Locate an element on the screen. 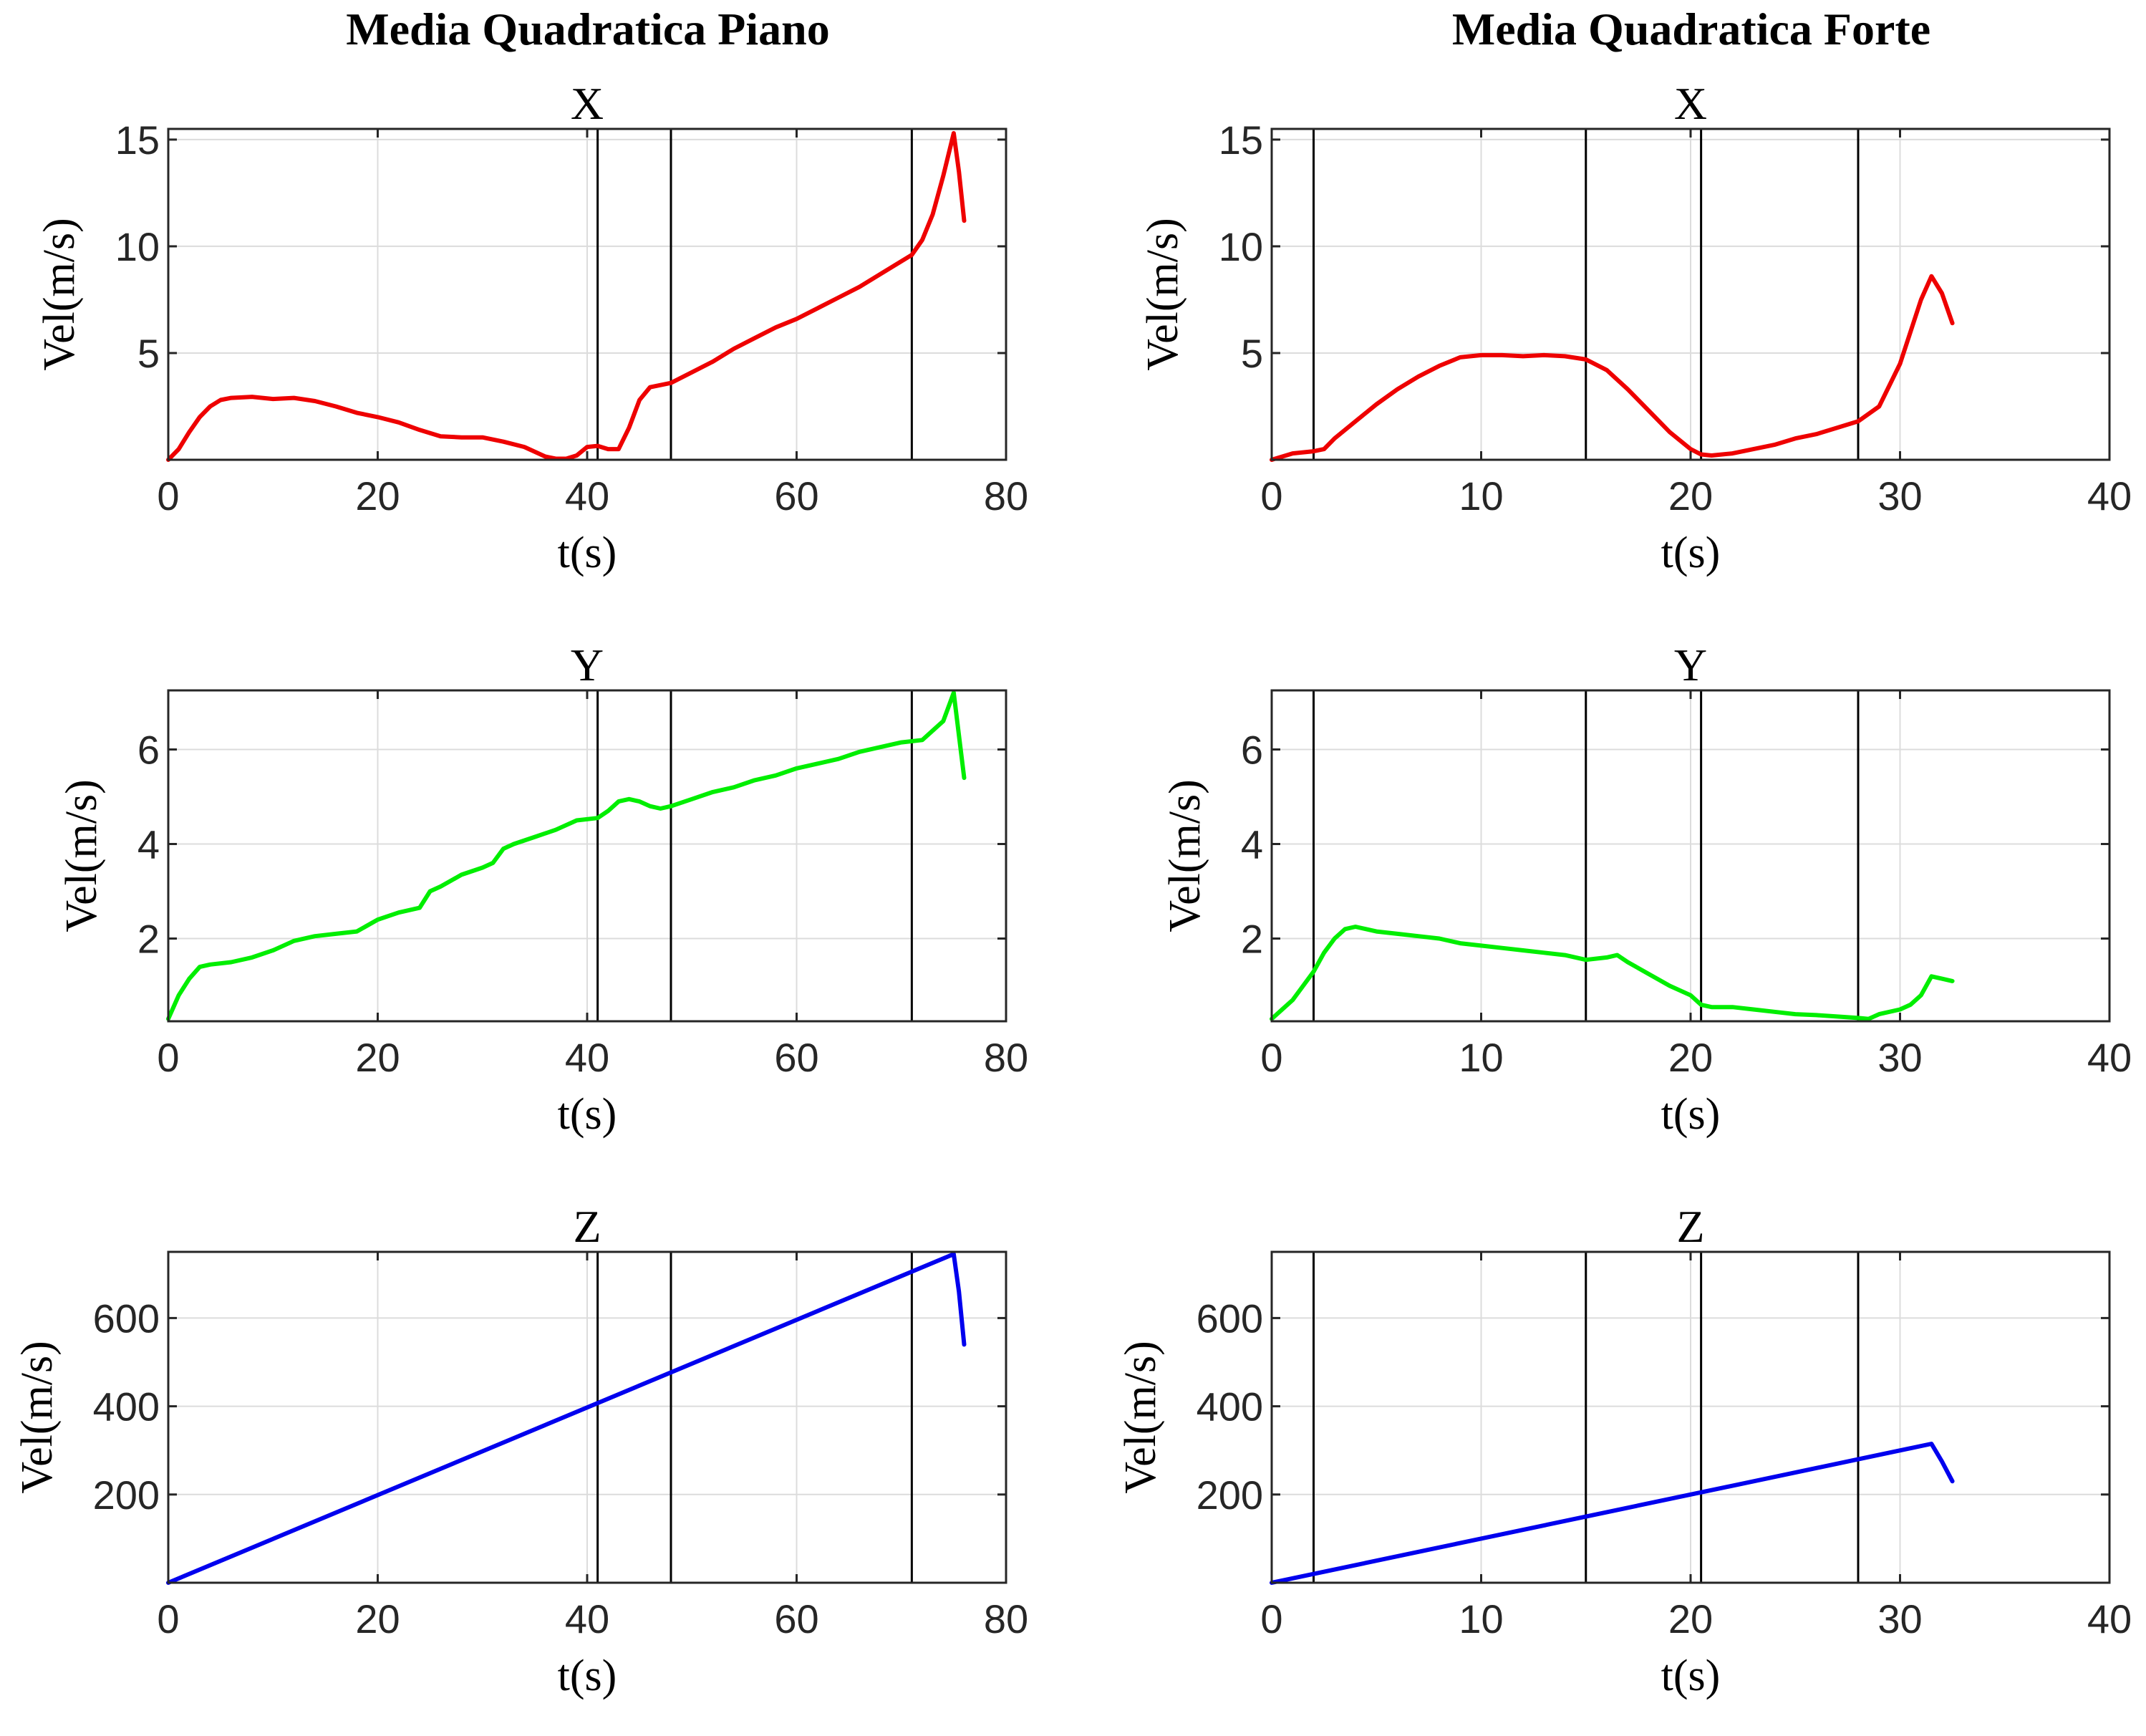 The image size is (2146, 1736). series-line-z-forte is located at coordinates (1612, 1513).